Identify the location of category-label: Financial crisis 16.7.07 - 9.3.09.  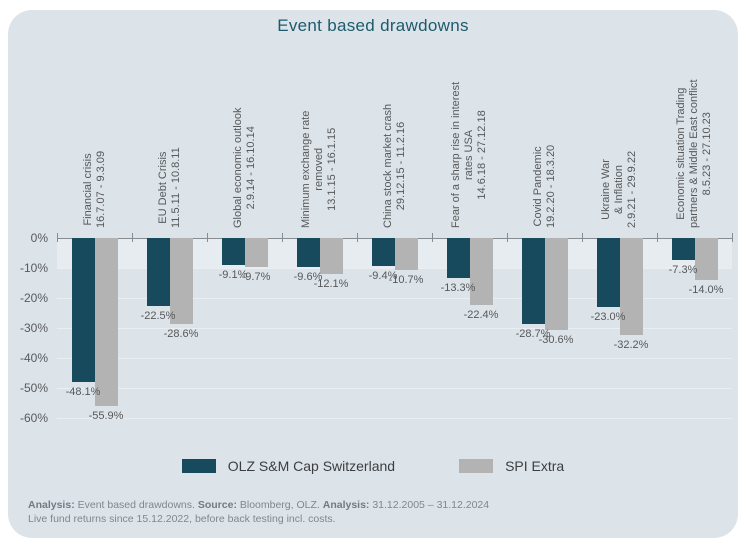
(94, 189).